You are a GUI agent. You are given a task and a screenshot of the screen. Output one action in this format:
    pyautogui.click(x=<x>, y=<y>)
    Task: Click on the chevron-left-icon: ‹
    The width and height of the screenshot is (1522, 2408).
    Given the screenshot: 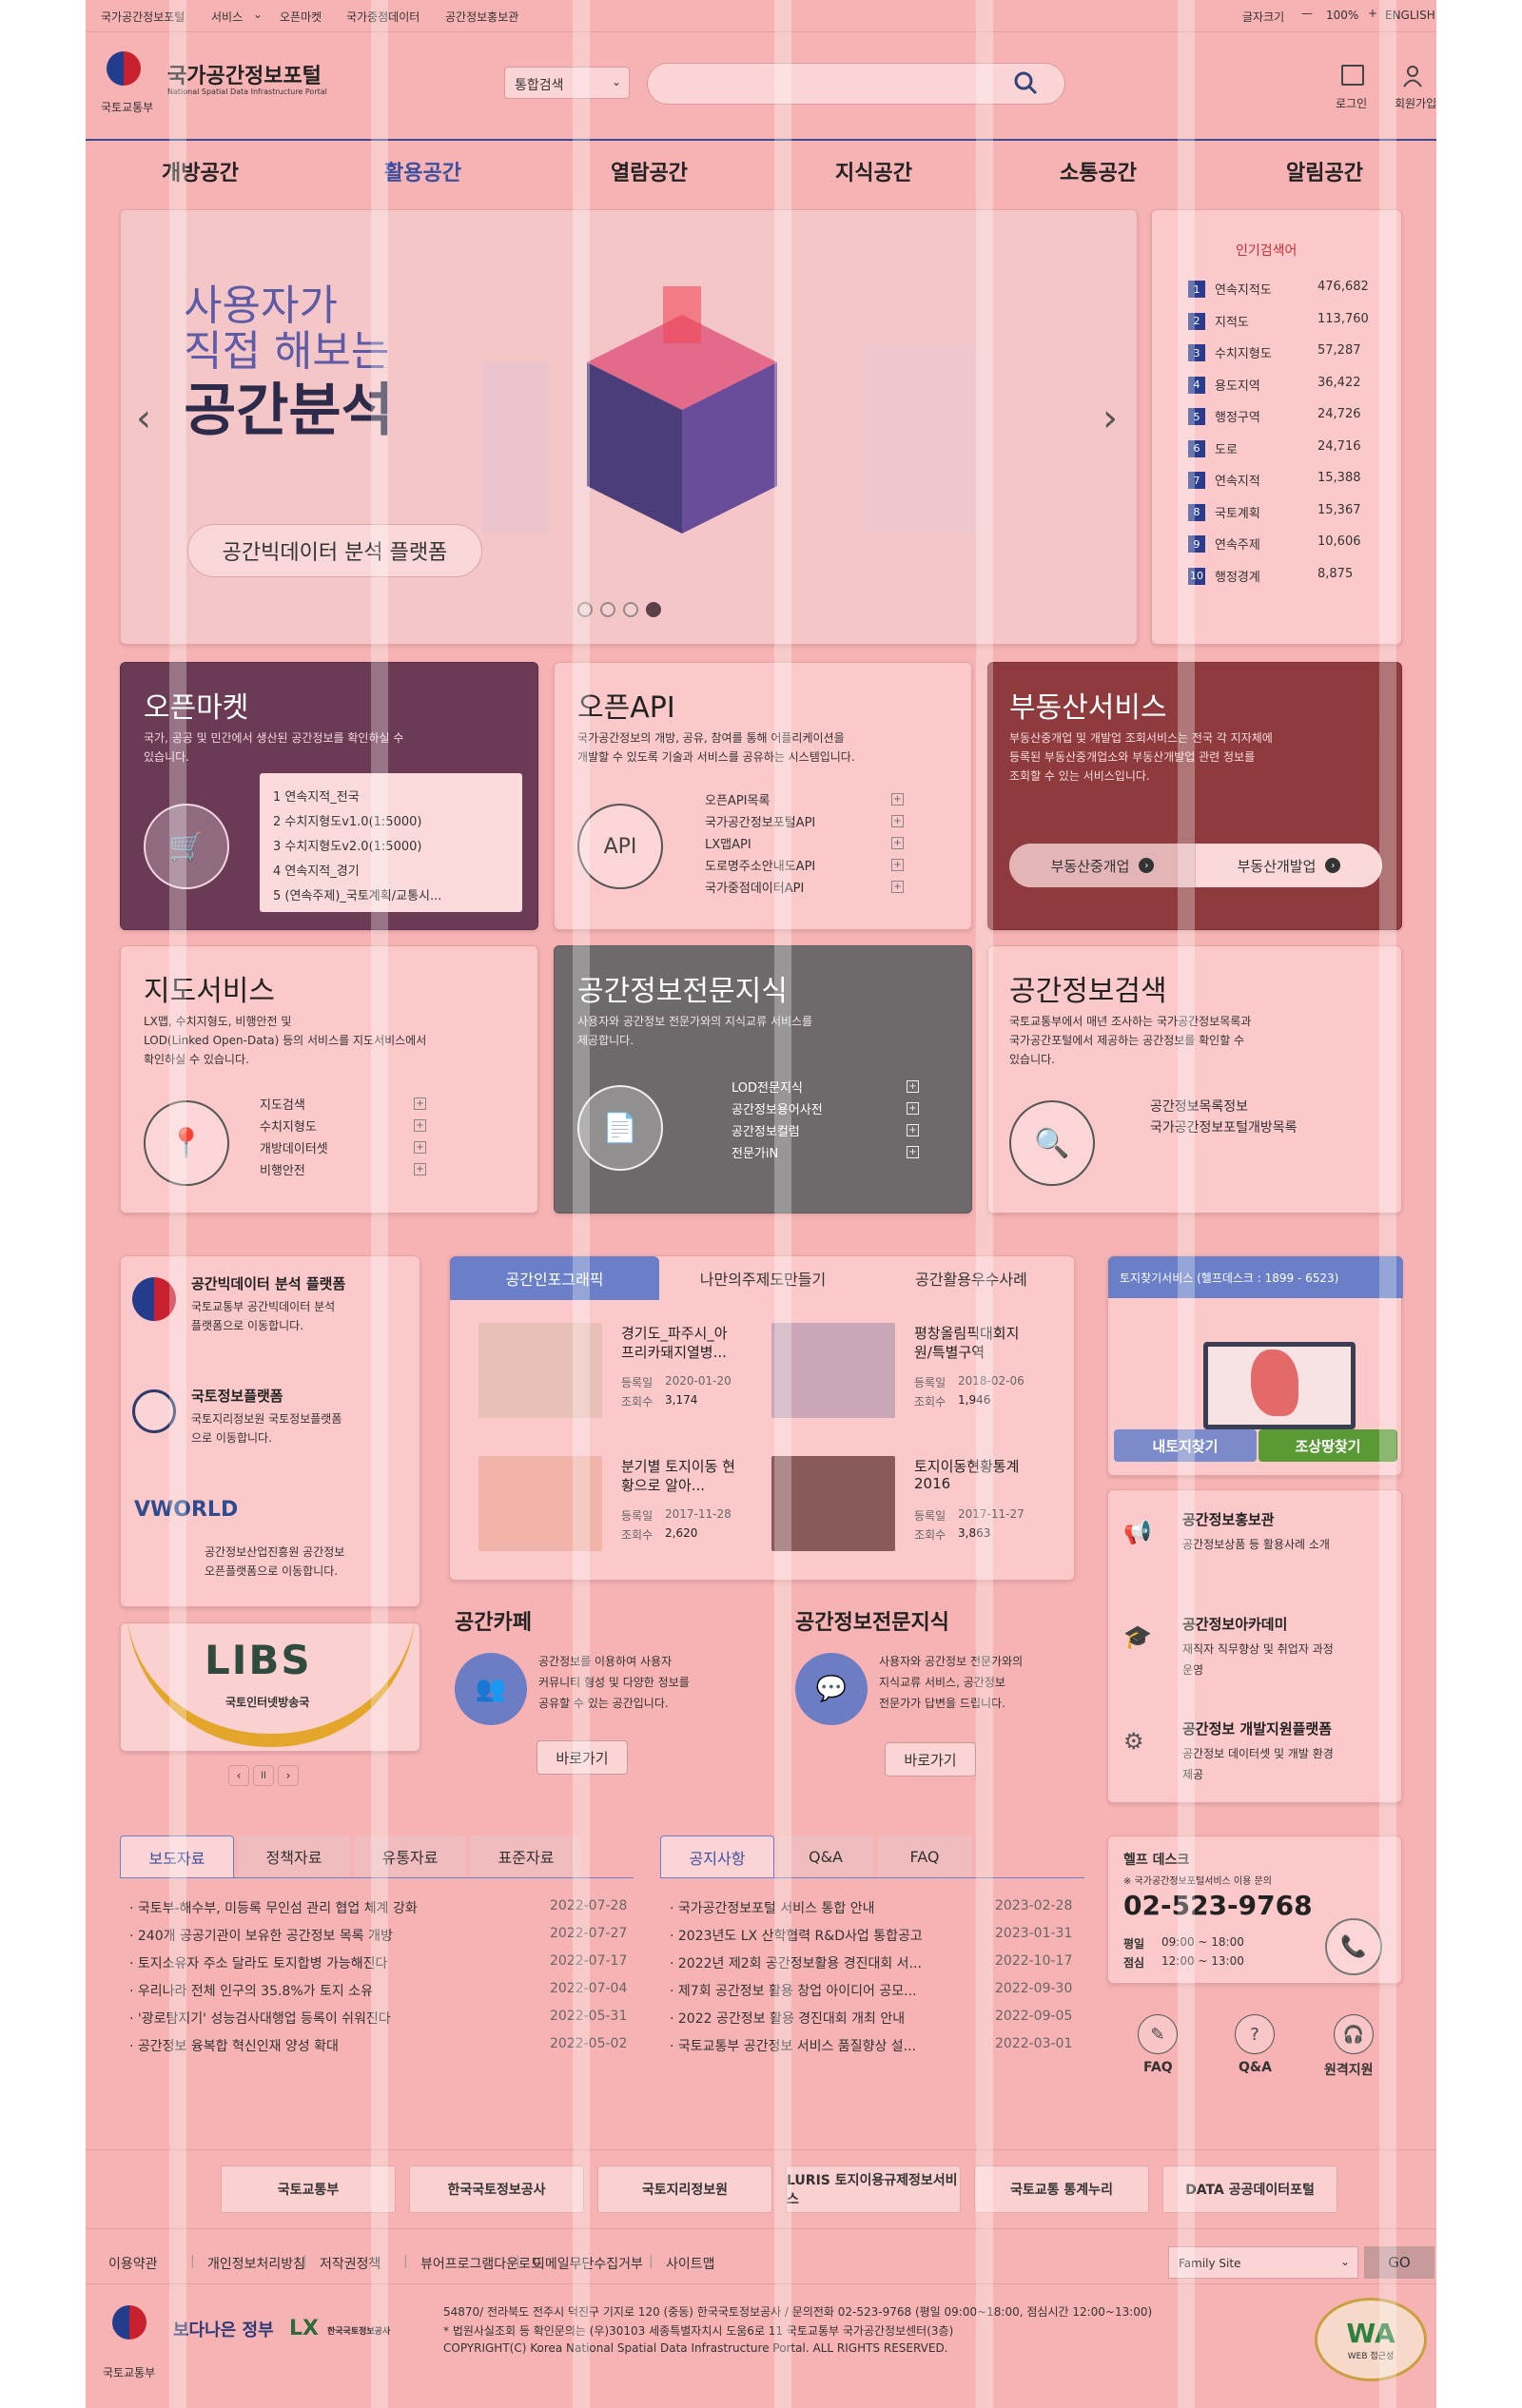 What is the action you would take?
    pyautogui.click(x=238, y=1776)
    